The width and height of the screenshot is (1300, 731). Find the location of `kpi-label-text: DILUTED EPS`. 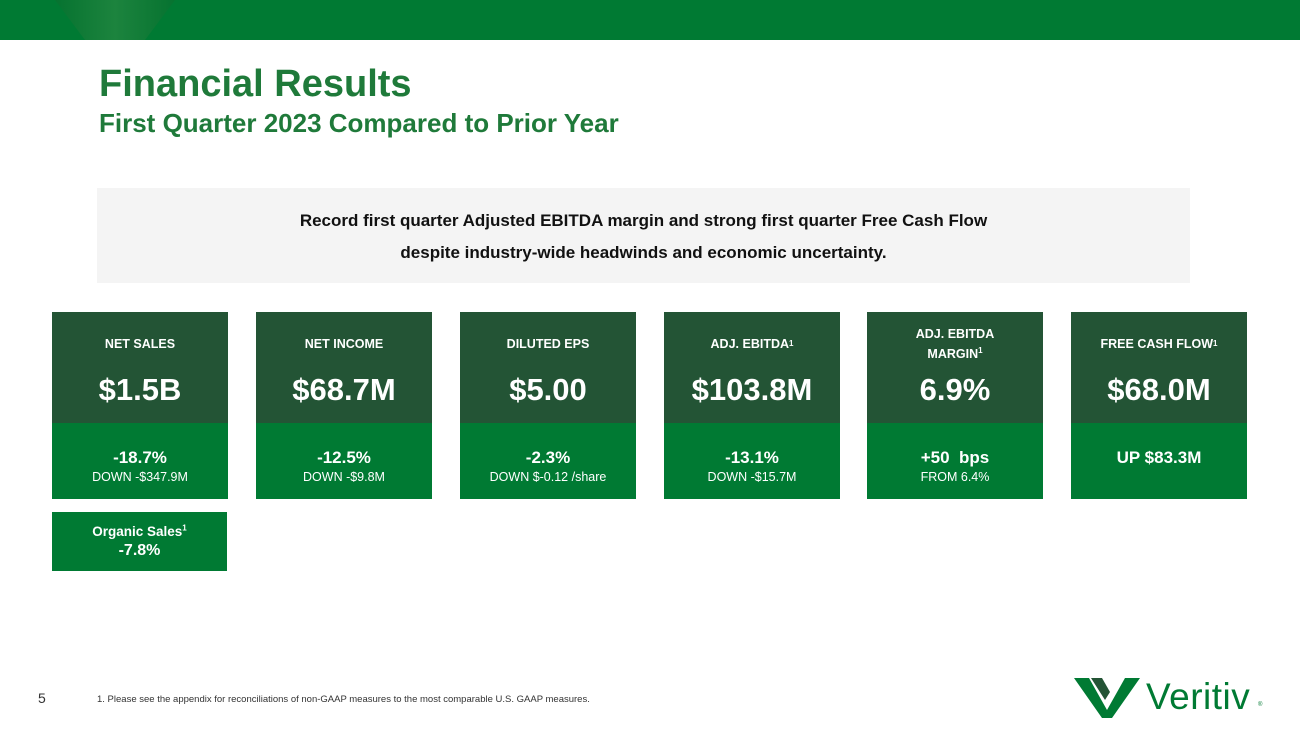

kpi-label-text: DILUTED EPS is located at coordinates (548, 344).